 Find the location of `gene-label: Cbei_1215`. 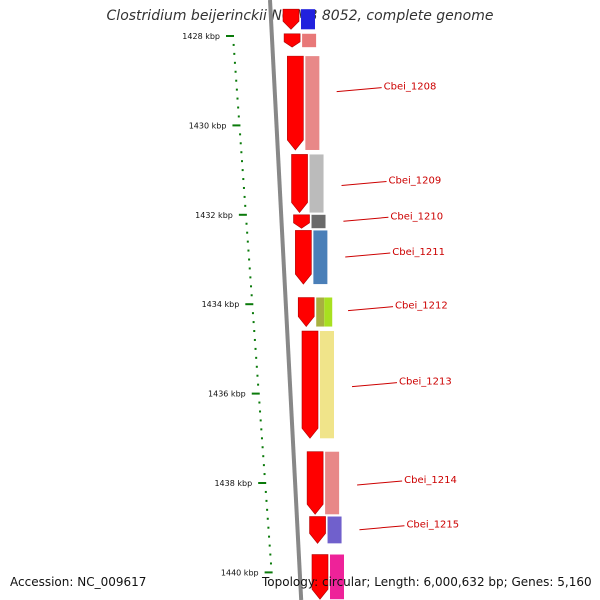

gene-label: Cbei_1215 is located at coordinates (432, 525).